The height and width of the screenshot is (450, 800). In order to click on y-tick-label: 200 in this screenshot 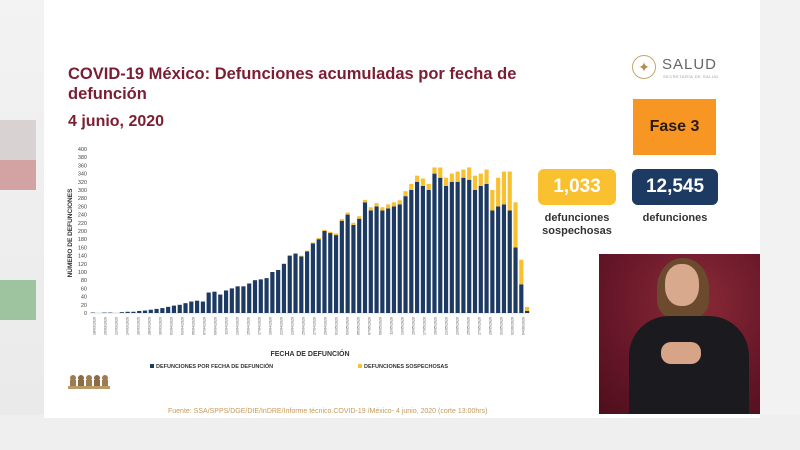, I will do `click(82, 232)`.